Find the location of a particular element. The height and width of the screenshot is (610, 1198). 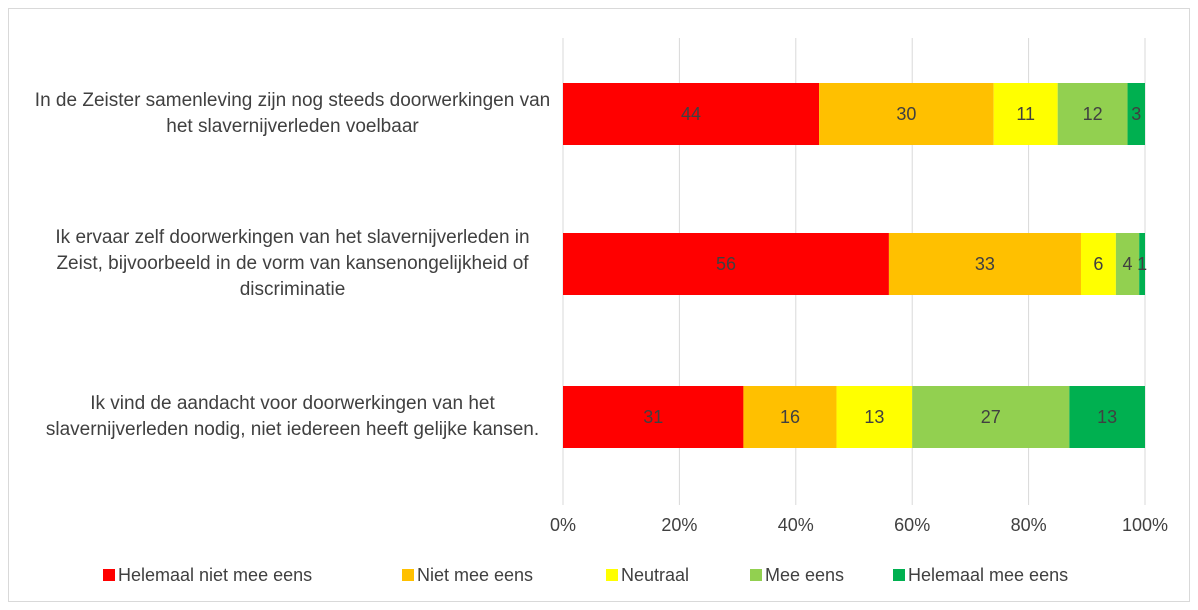

x-tick-label: 80% is located at coordinates (1029, 525).